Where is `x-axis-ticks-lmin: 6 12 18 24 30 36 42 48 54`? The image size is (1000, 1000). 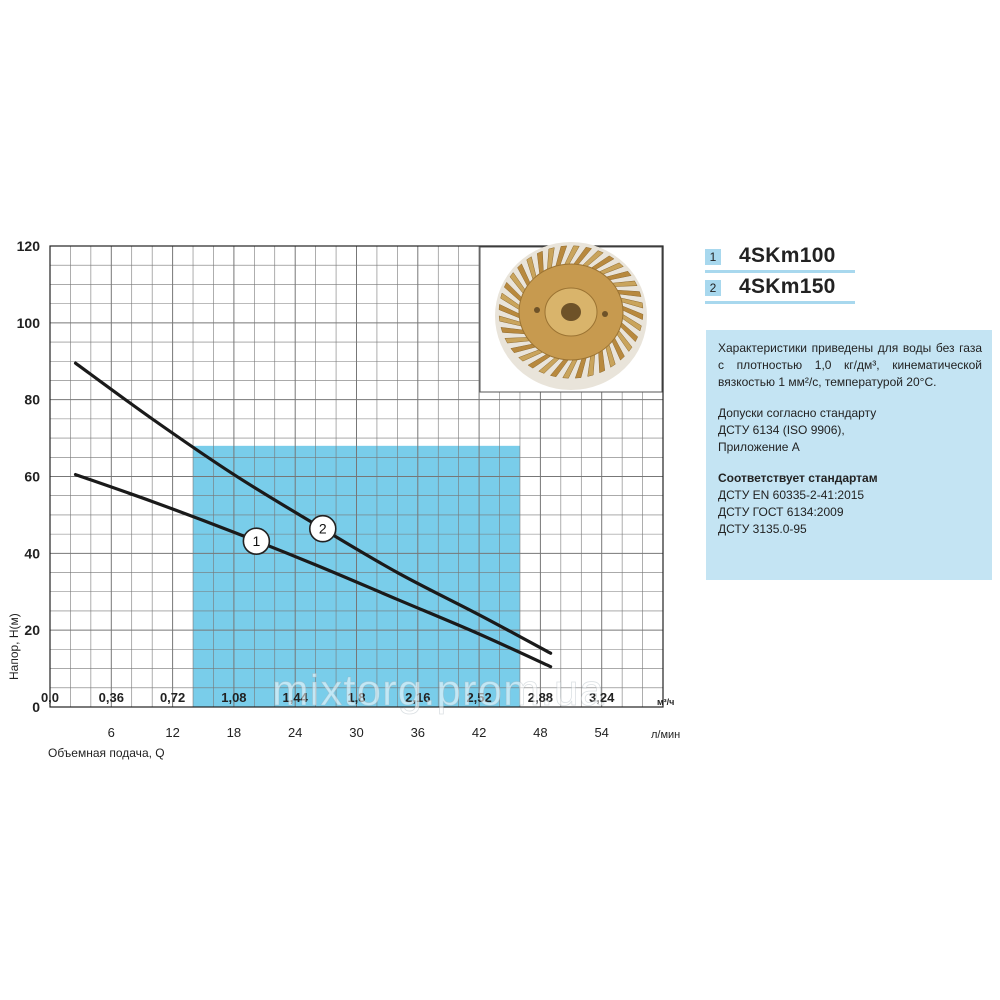
x-axis-ticks-lmin: 6 12 18 24 30 36 42 48 54 is located at coordinates (358, 732).